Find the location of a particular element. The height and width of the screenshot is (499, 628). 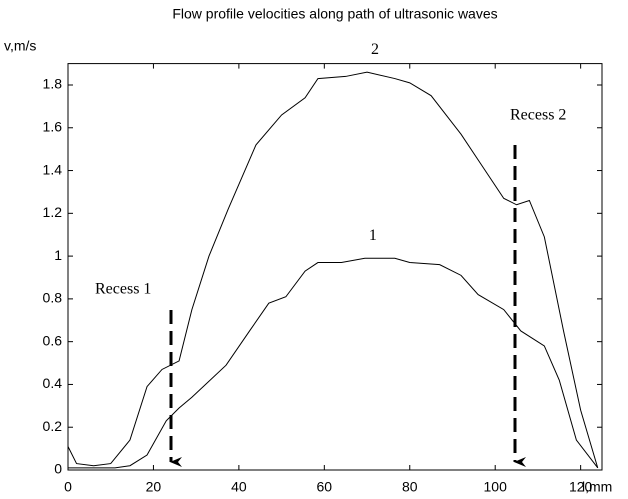

x-axis-label: l,mm is located at coordinates (597, 487).